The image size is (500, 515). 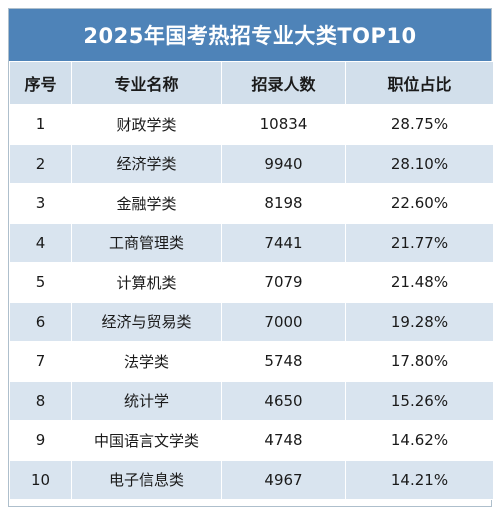 I want to click on cell-major: 法学类, so click(x=146, y=361).